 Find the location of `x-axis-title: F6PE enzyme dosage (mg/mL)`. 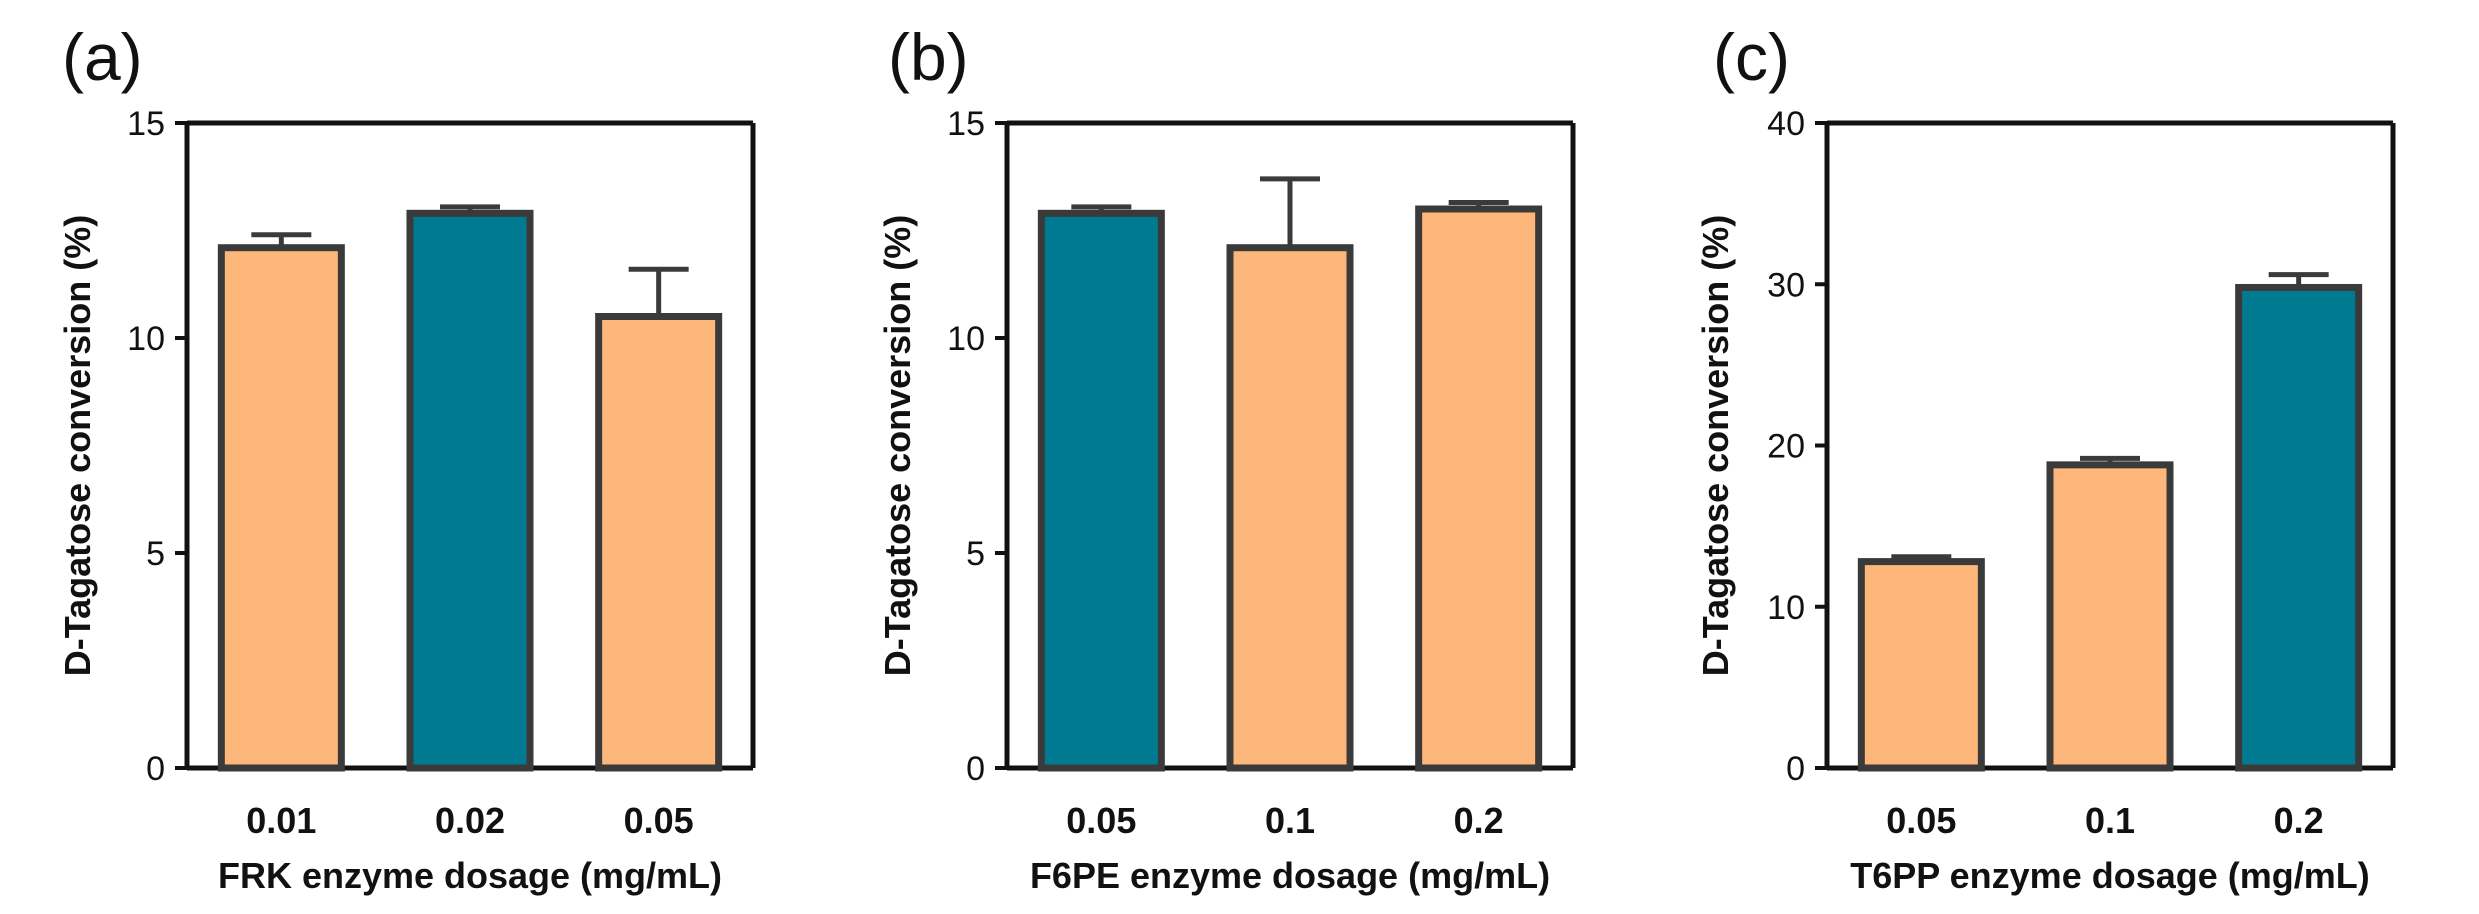

x-axis-title: F6PE enzyme dosage (mg/mL) is located at coordinates (1290, 875).